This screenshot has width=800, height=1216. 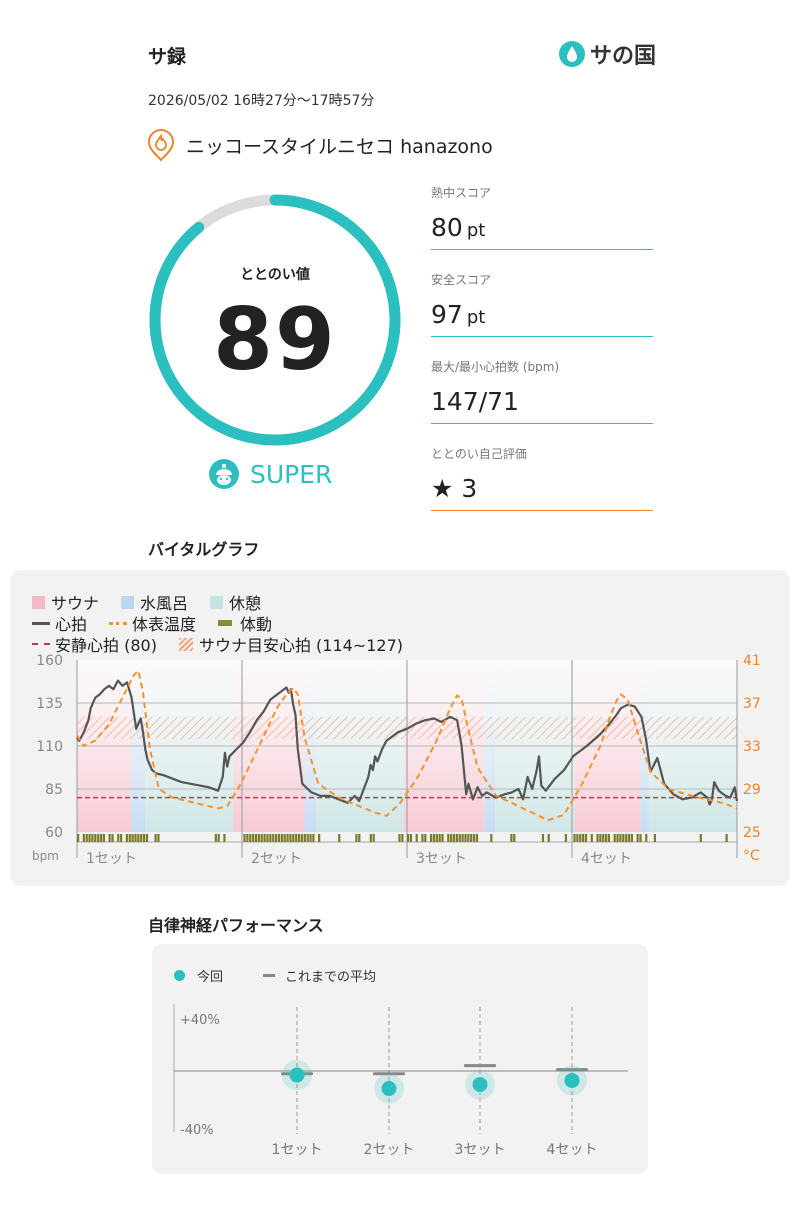 What do you see at coordinates (461, 193) in the screenshot?
I see `metric-label: 熱中スコア` at bounding box center [461, 193].